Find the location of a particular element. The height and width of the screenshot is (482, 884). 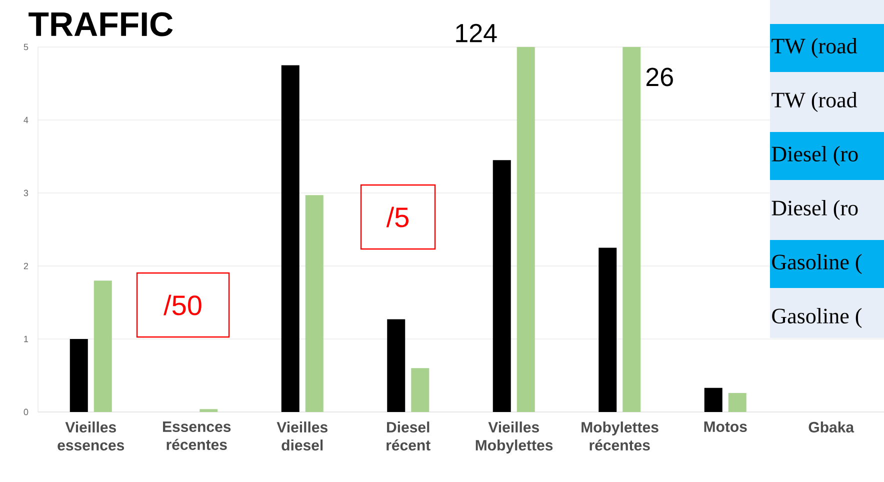

y-tick-label: 1 is located at coordinates (26, 339).